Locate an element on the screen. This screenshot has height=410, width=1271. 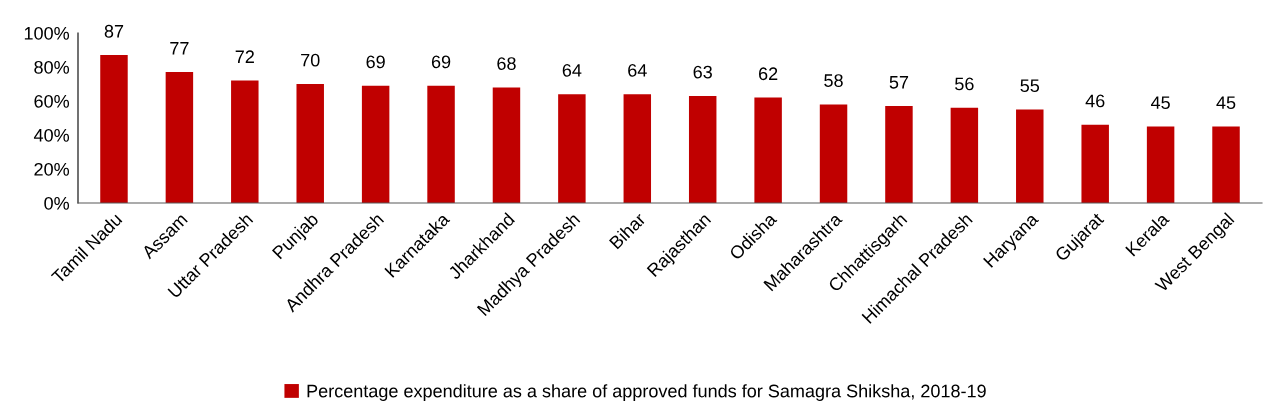
data-label: 57 is located at coordinates (899, 82).